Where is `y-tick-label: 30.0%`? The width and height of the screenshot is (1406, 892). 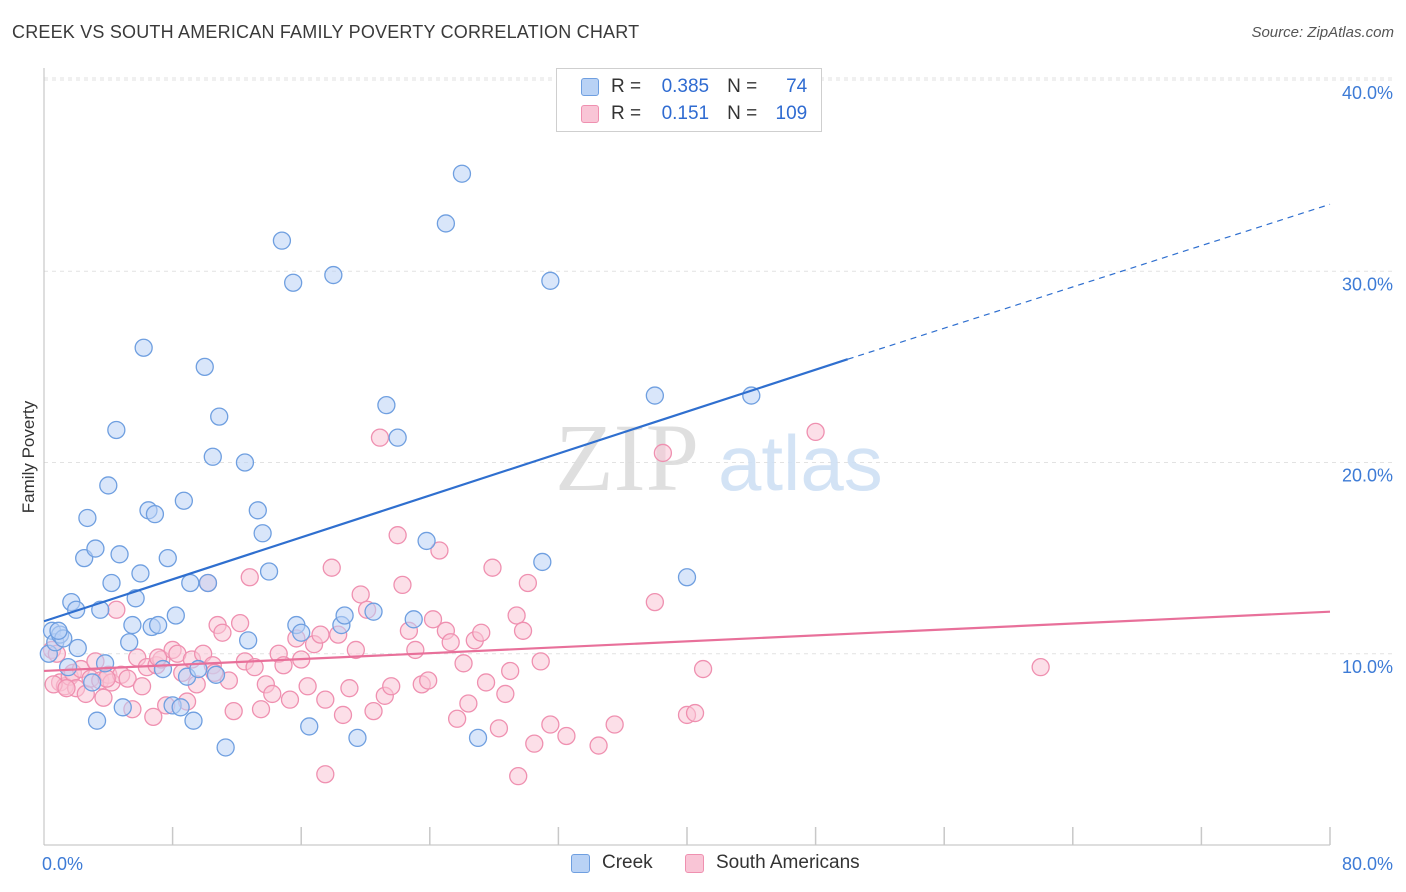 y-tick-label: 30.0% is located at coordinates (1367, 284).